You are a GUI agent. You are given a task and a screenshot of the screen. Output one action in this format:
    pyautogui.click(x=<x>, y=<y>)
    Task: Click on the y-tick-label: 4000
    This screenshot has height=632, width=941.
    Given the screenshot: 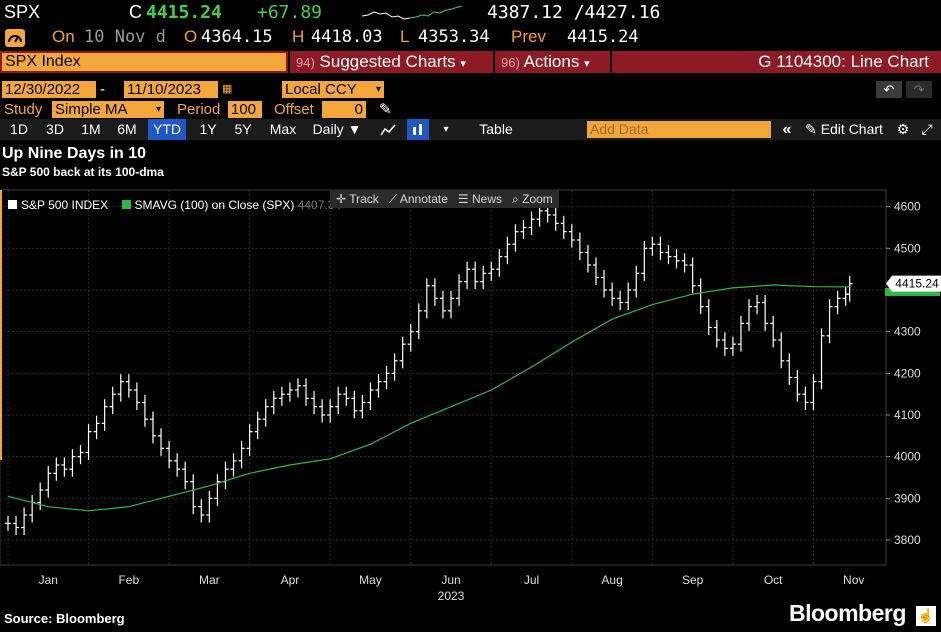 What is the action you would take?
    pyautogui.click(x=907, y=457)
    